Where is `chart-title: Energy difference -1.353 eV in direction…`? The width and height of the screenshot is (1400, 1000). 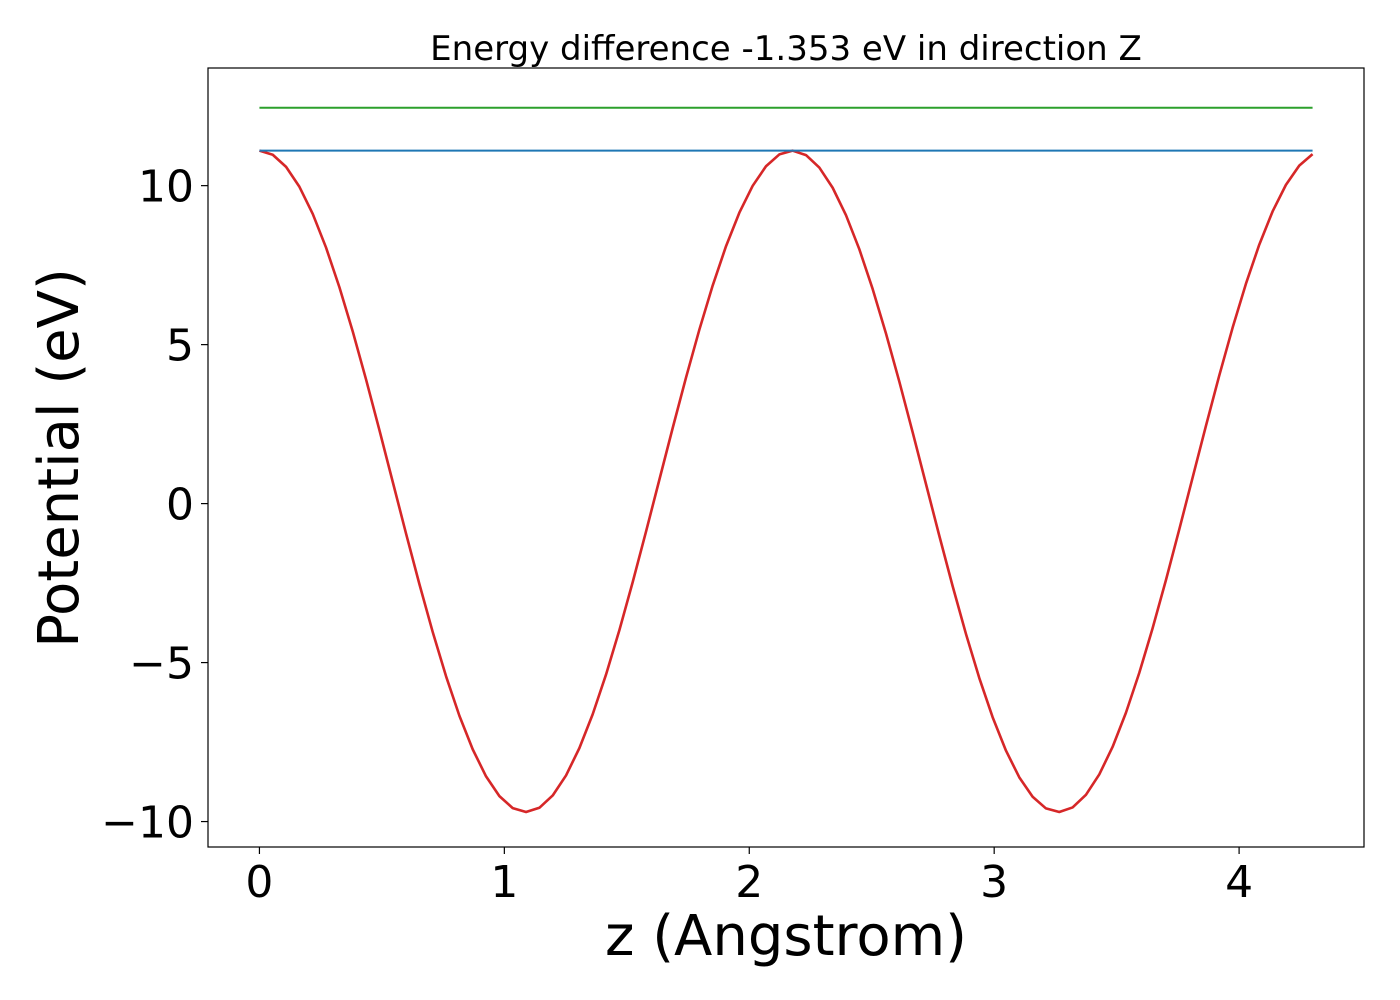
chart-title: Energy difference -1.353 eV in direction… is located at coordinates (786, 49).